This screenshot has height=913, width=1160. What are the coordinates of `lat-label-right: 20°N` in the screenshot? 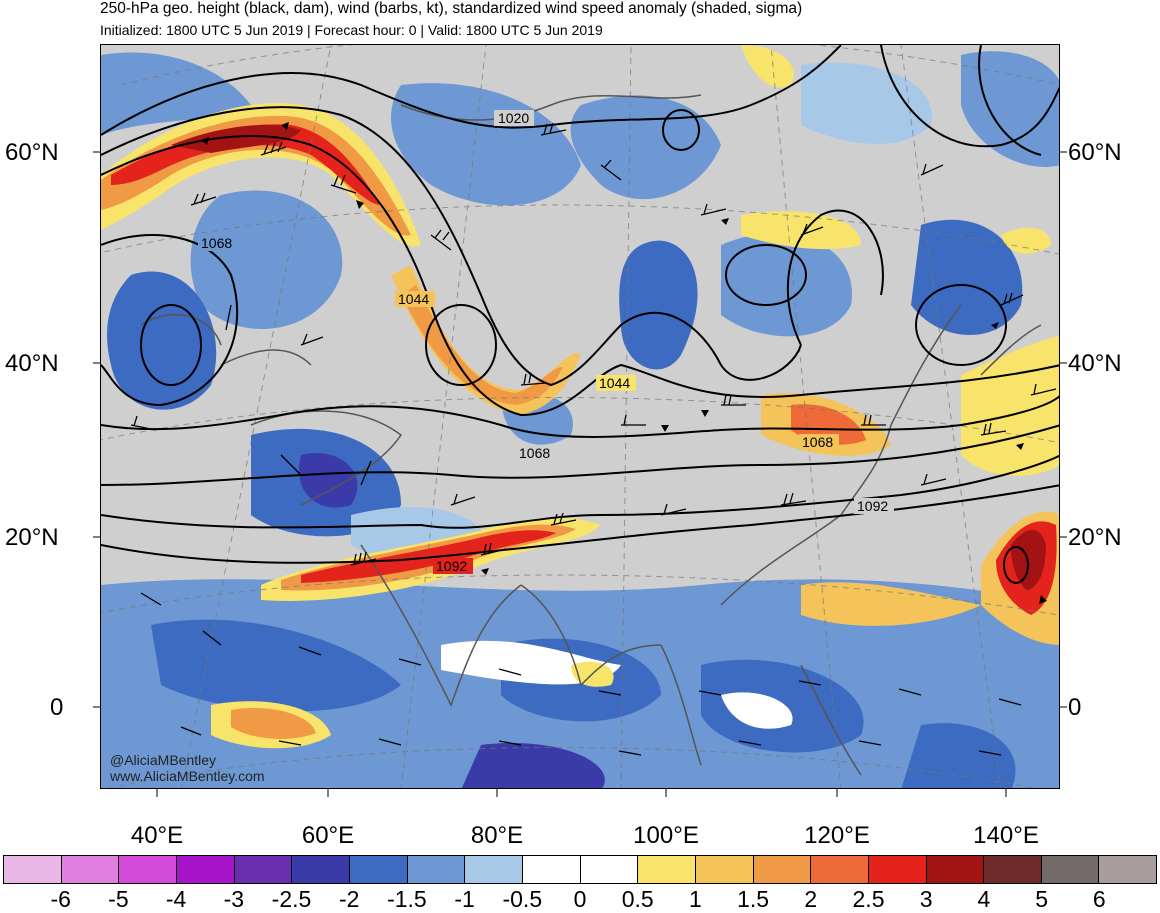 It's located at (1095, 537).